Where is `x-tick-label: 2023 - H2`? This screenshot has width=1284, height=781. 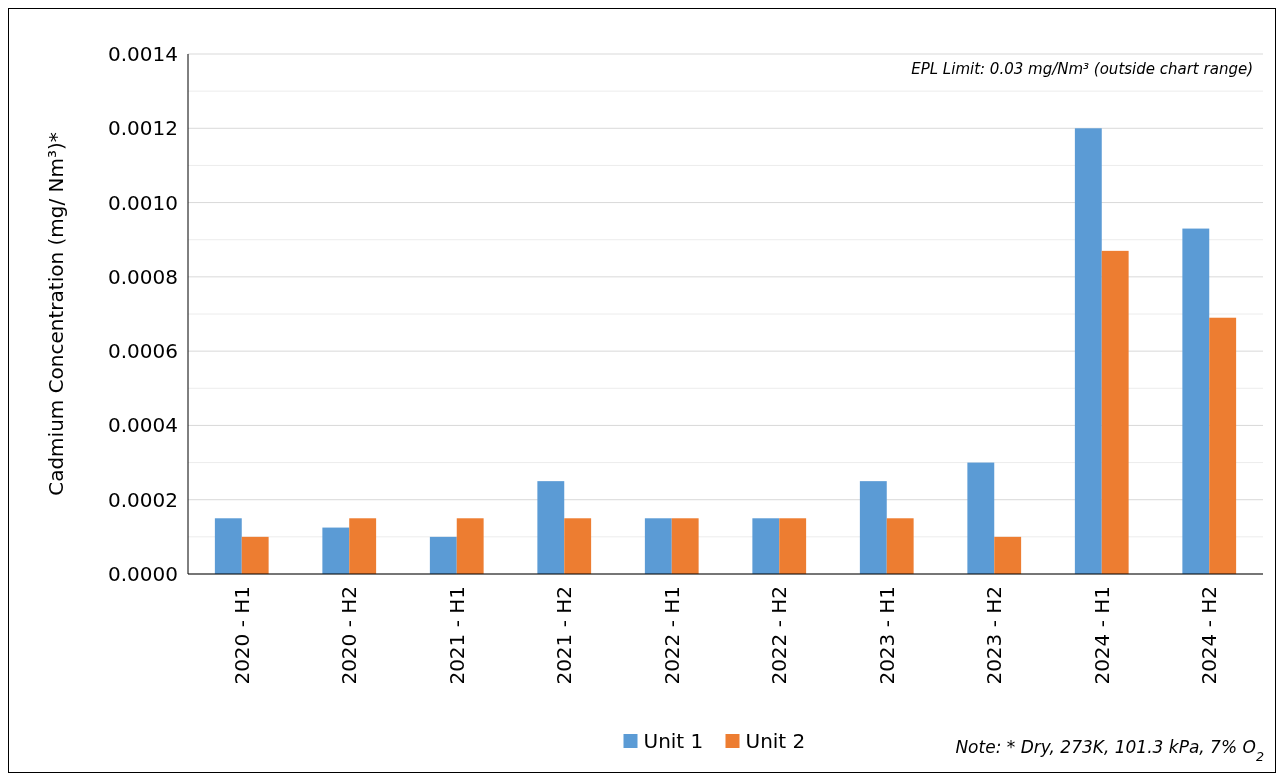
x-tick-label: 2023 - H2 is located at coordinates (994, 635).